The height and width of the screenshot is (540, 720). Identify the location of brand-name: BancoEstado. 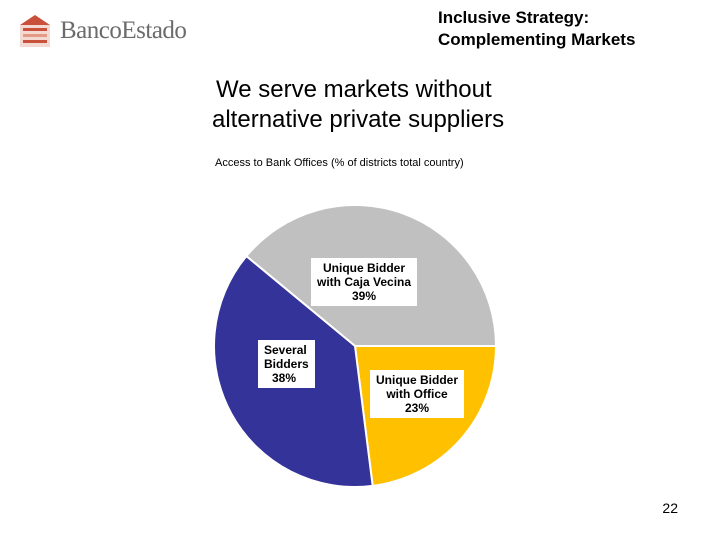
(123, 30).